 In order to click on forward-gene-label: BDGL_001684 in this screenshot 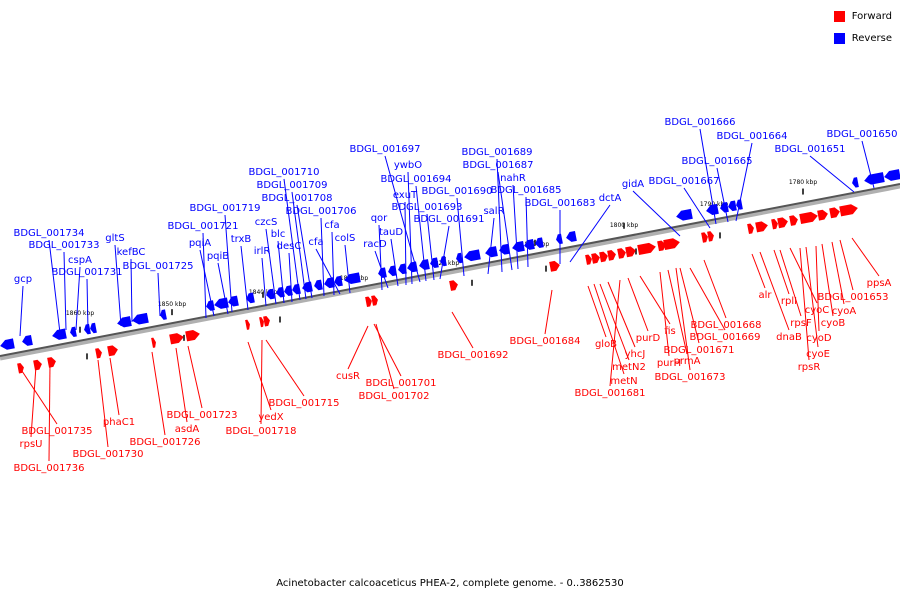, I will do `click(544, 341)`.